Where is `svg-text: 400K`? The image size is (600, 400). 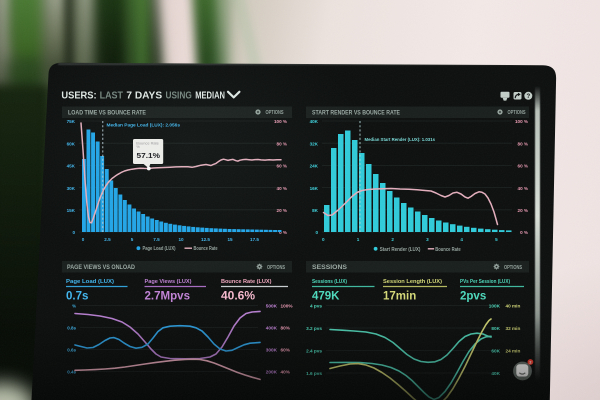 svg-text: 400K is located at coordinates (272, 328).